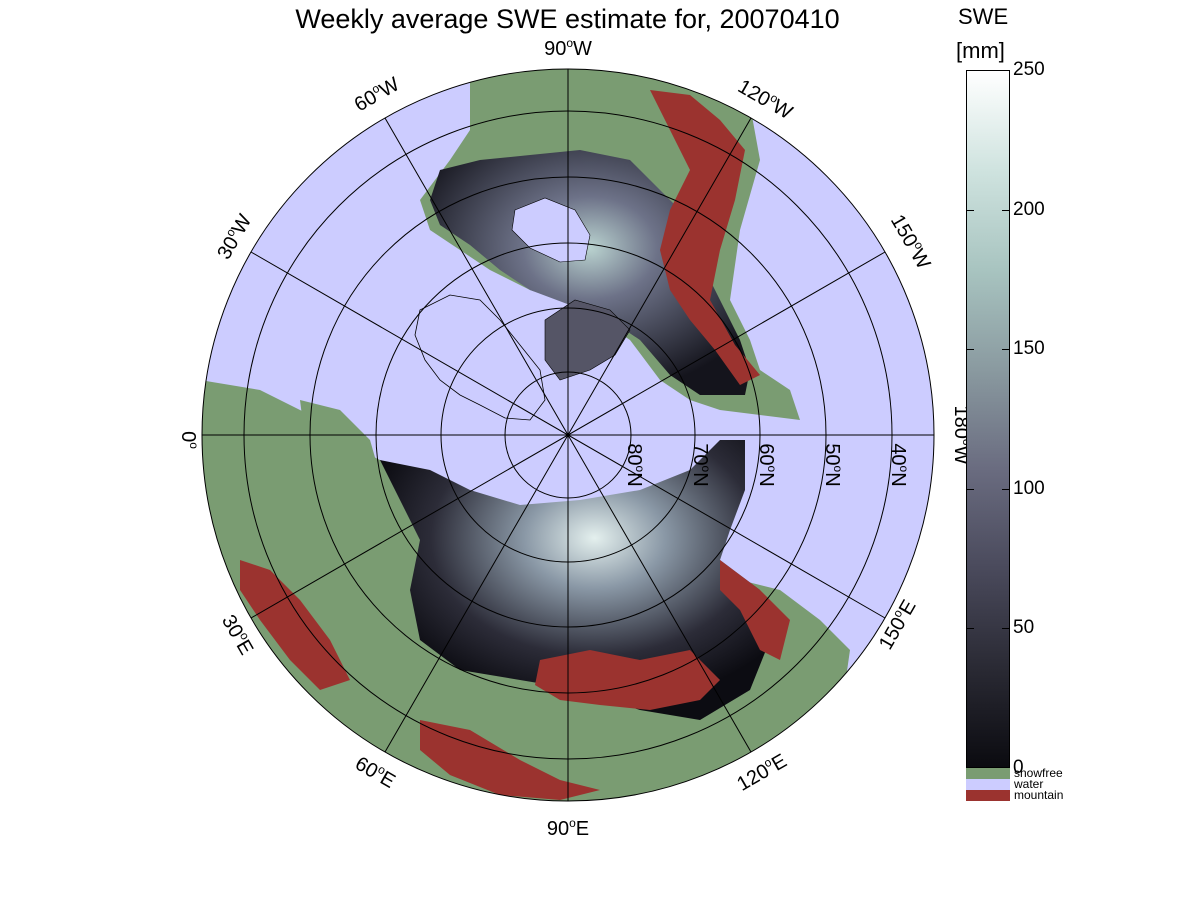  Describe the element at coordinates (189, 440) in the screenshot. I see `lon-label-0: 0o` at that location.